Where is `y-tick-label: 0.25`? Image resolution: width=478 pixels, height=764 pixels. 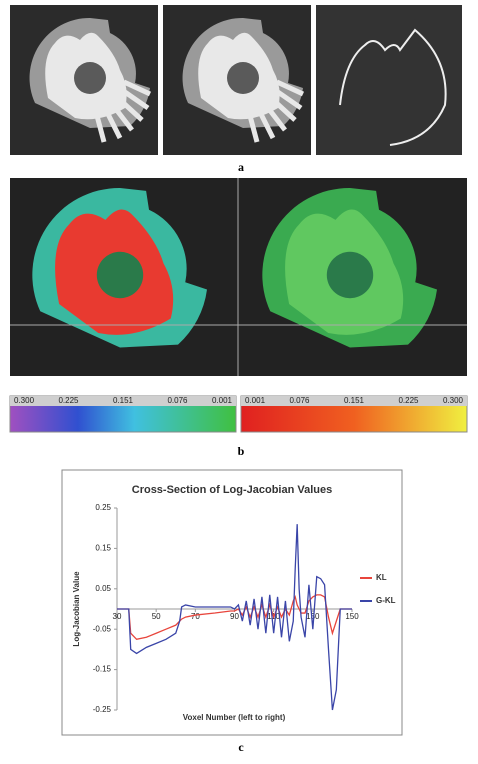
y-tick-label: 0.25 is located at coordinates (103, 507).